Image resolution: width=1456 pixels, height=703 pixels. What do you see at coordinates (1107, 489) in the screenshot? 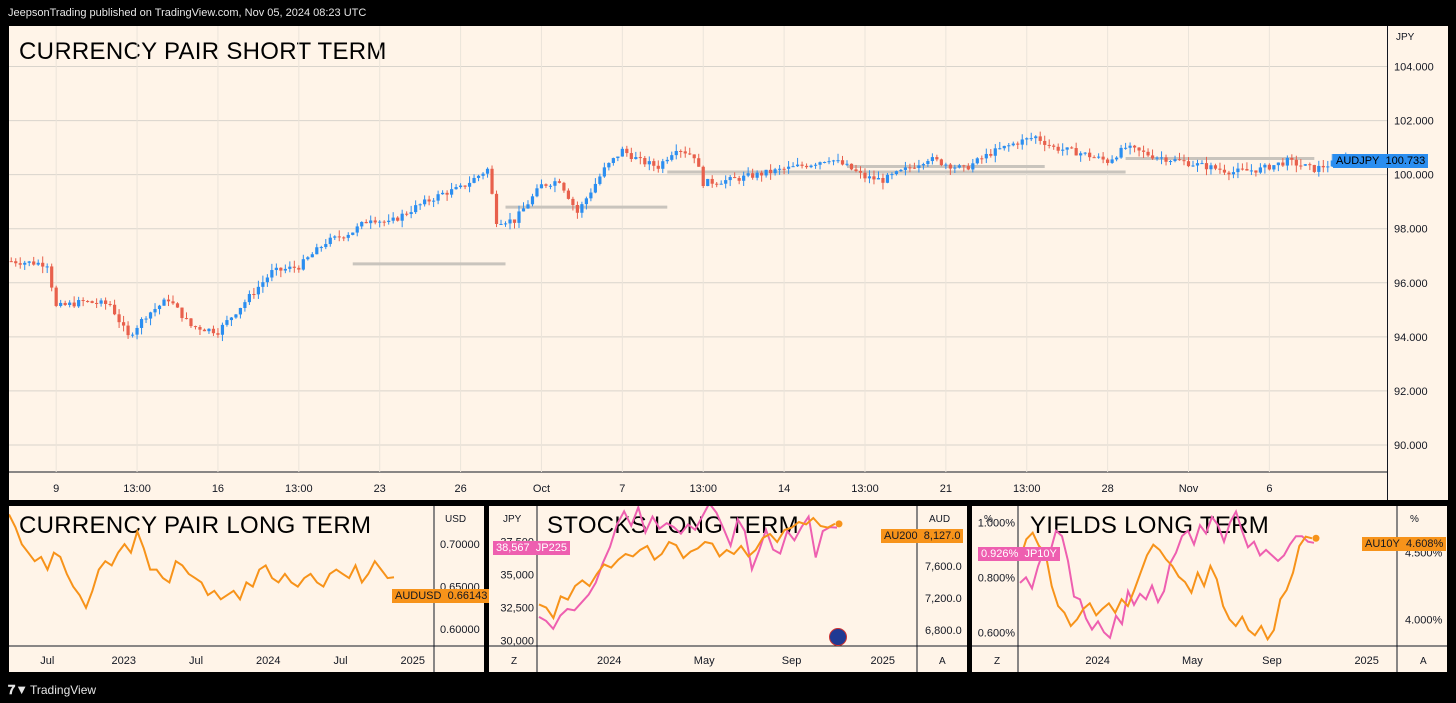
I see `x-tick-label: 28` at bounding box center [1107, 489].